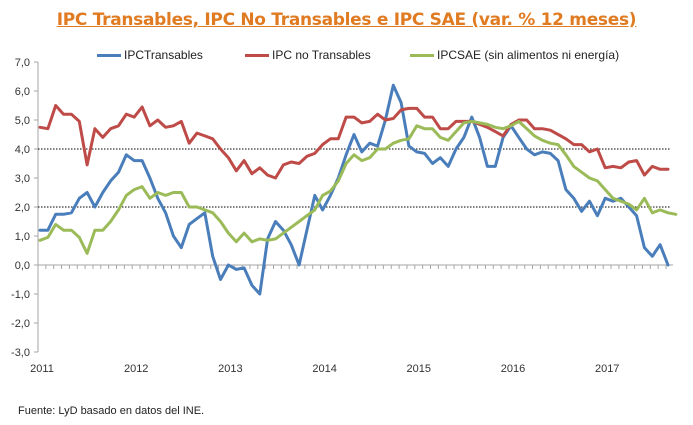 Image resolution: width=693 pixels, height=425 pixels. What do you see at coordinates (230, 369) in the screenshot?
I see `x-tick-label: 2013` at bounding box center [230, 369].